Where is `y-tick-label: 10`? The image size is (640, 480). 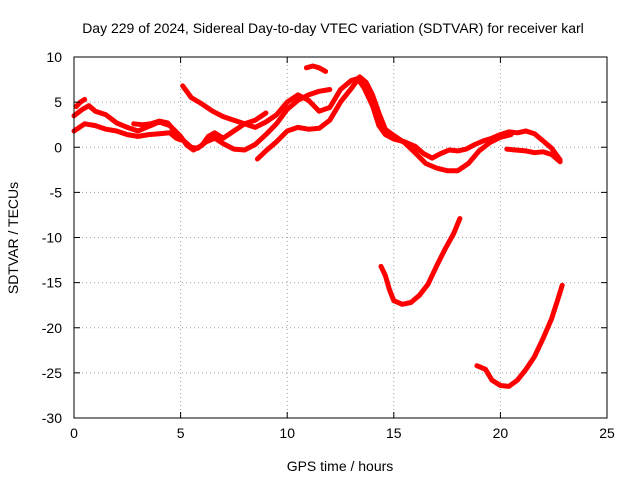 y-tick-label: 10 is located at coordinates (54, 57).